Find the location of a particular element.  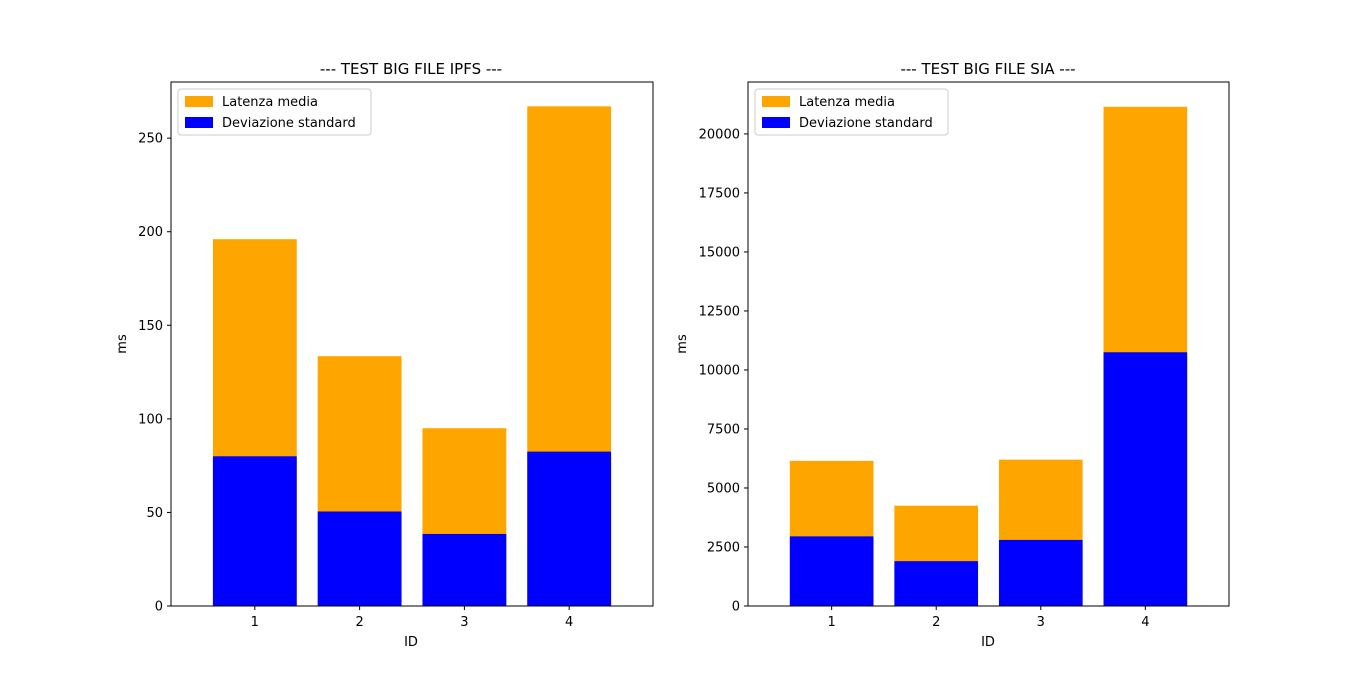

y-tick-label: 150 is located at coordinates (150, 326).